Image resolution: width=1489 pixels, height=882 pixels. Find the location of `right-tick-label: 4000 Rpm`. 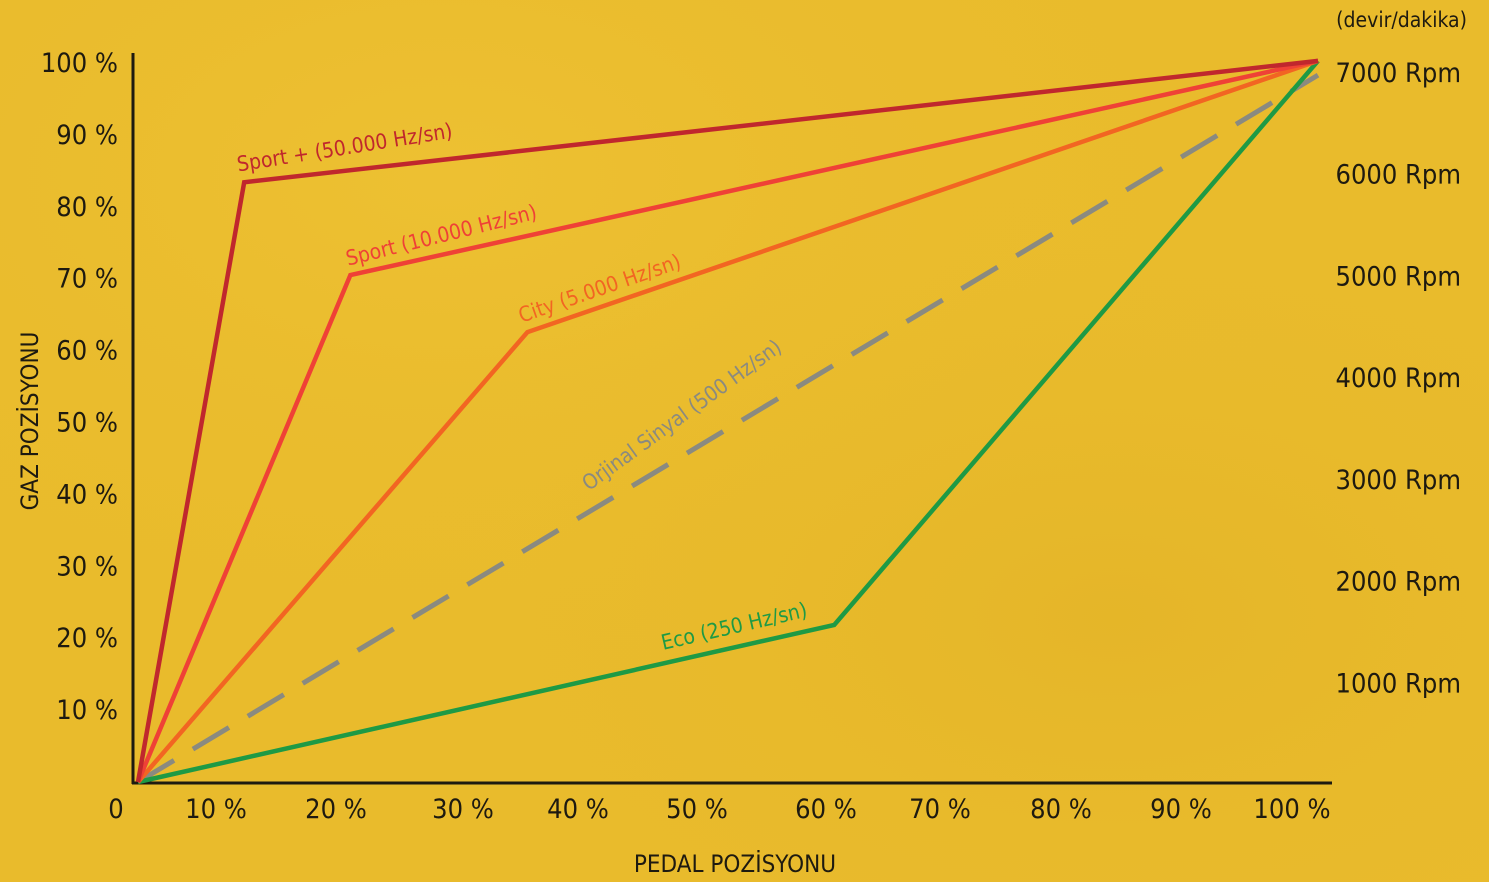

right-tick-label: 4000 Rpm is located at coordinates (1398, 378).